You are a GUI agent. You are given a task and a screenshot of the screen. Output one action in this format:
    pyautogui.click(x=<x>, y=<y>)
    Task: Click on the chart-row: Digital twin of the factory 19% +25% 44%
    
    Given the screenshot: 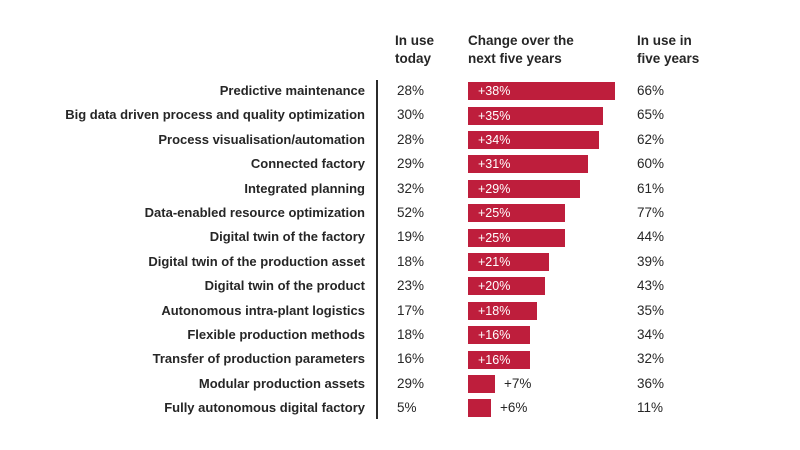 What is the action you would take?
    pyautogui.click(x=400, y=237)
    